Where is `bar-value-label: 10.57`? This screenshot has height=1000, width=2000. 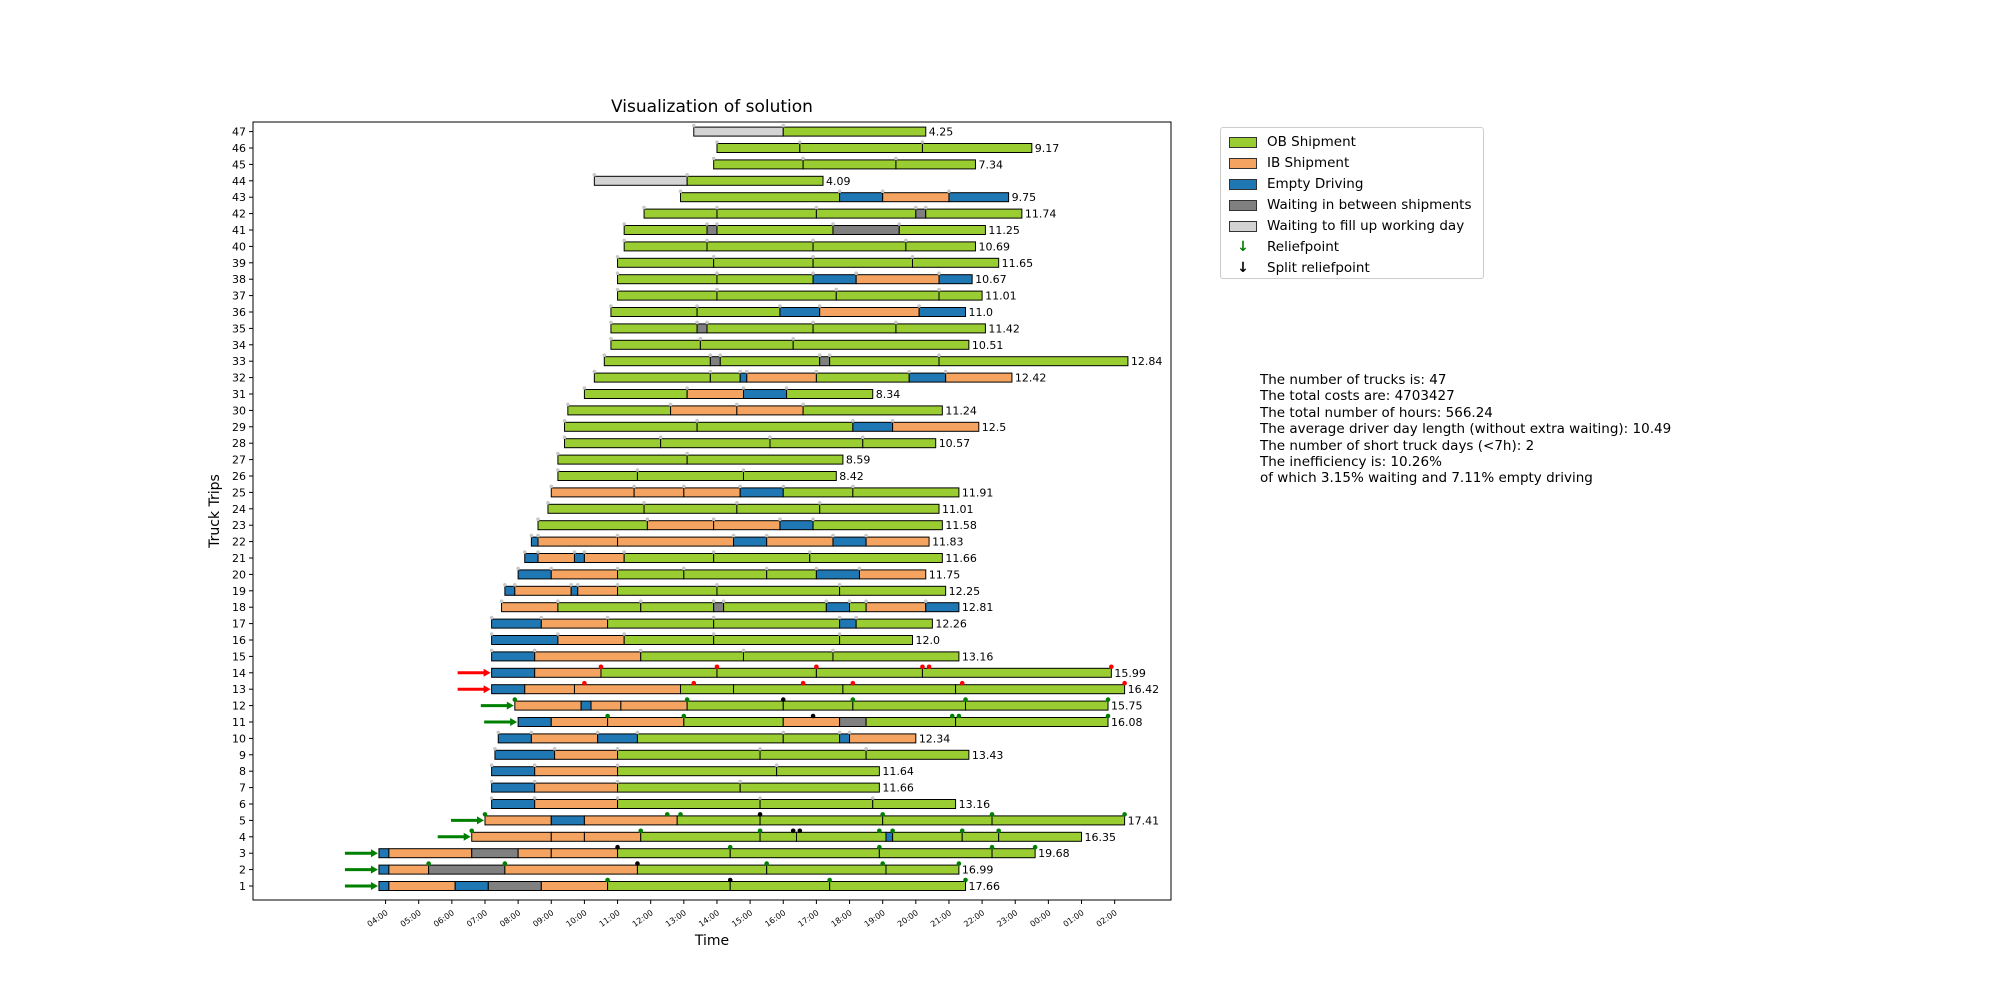 bar-value-label: 10.57 is located at coordinates (955, 443).